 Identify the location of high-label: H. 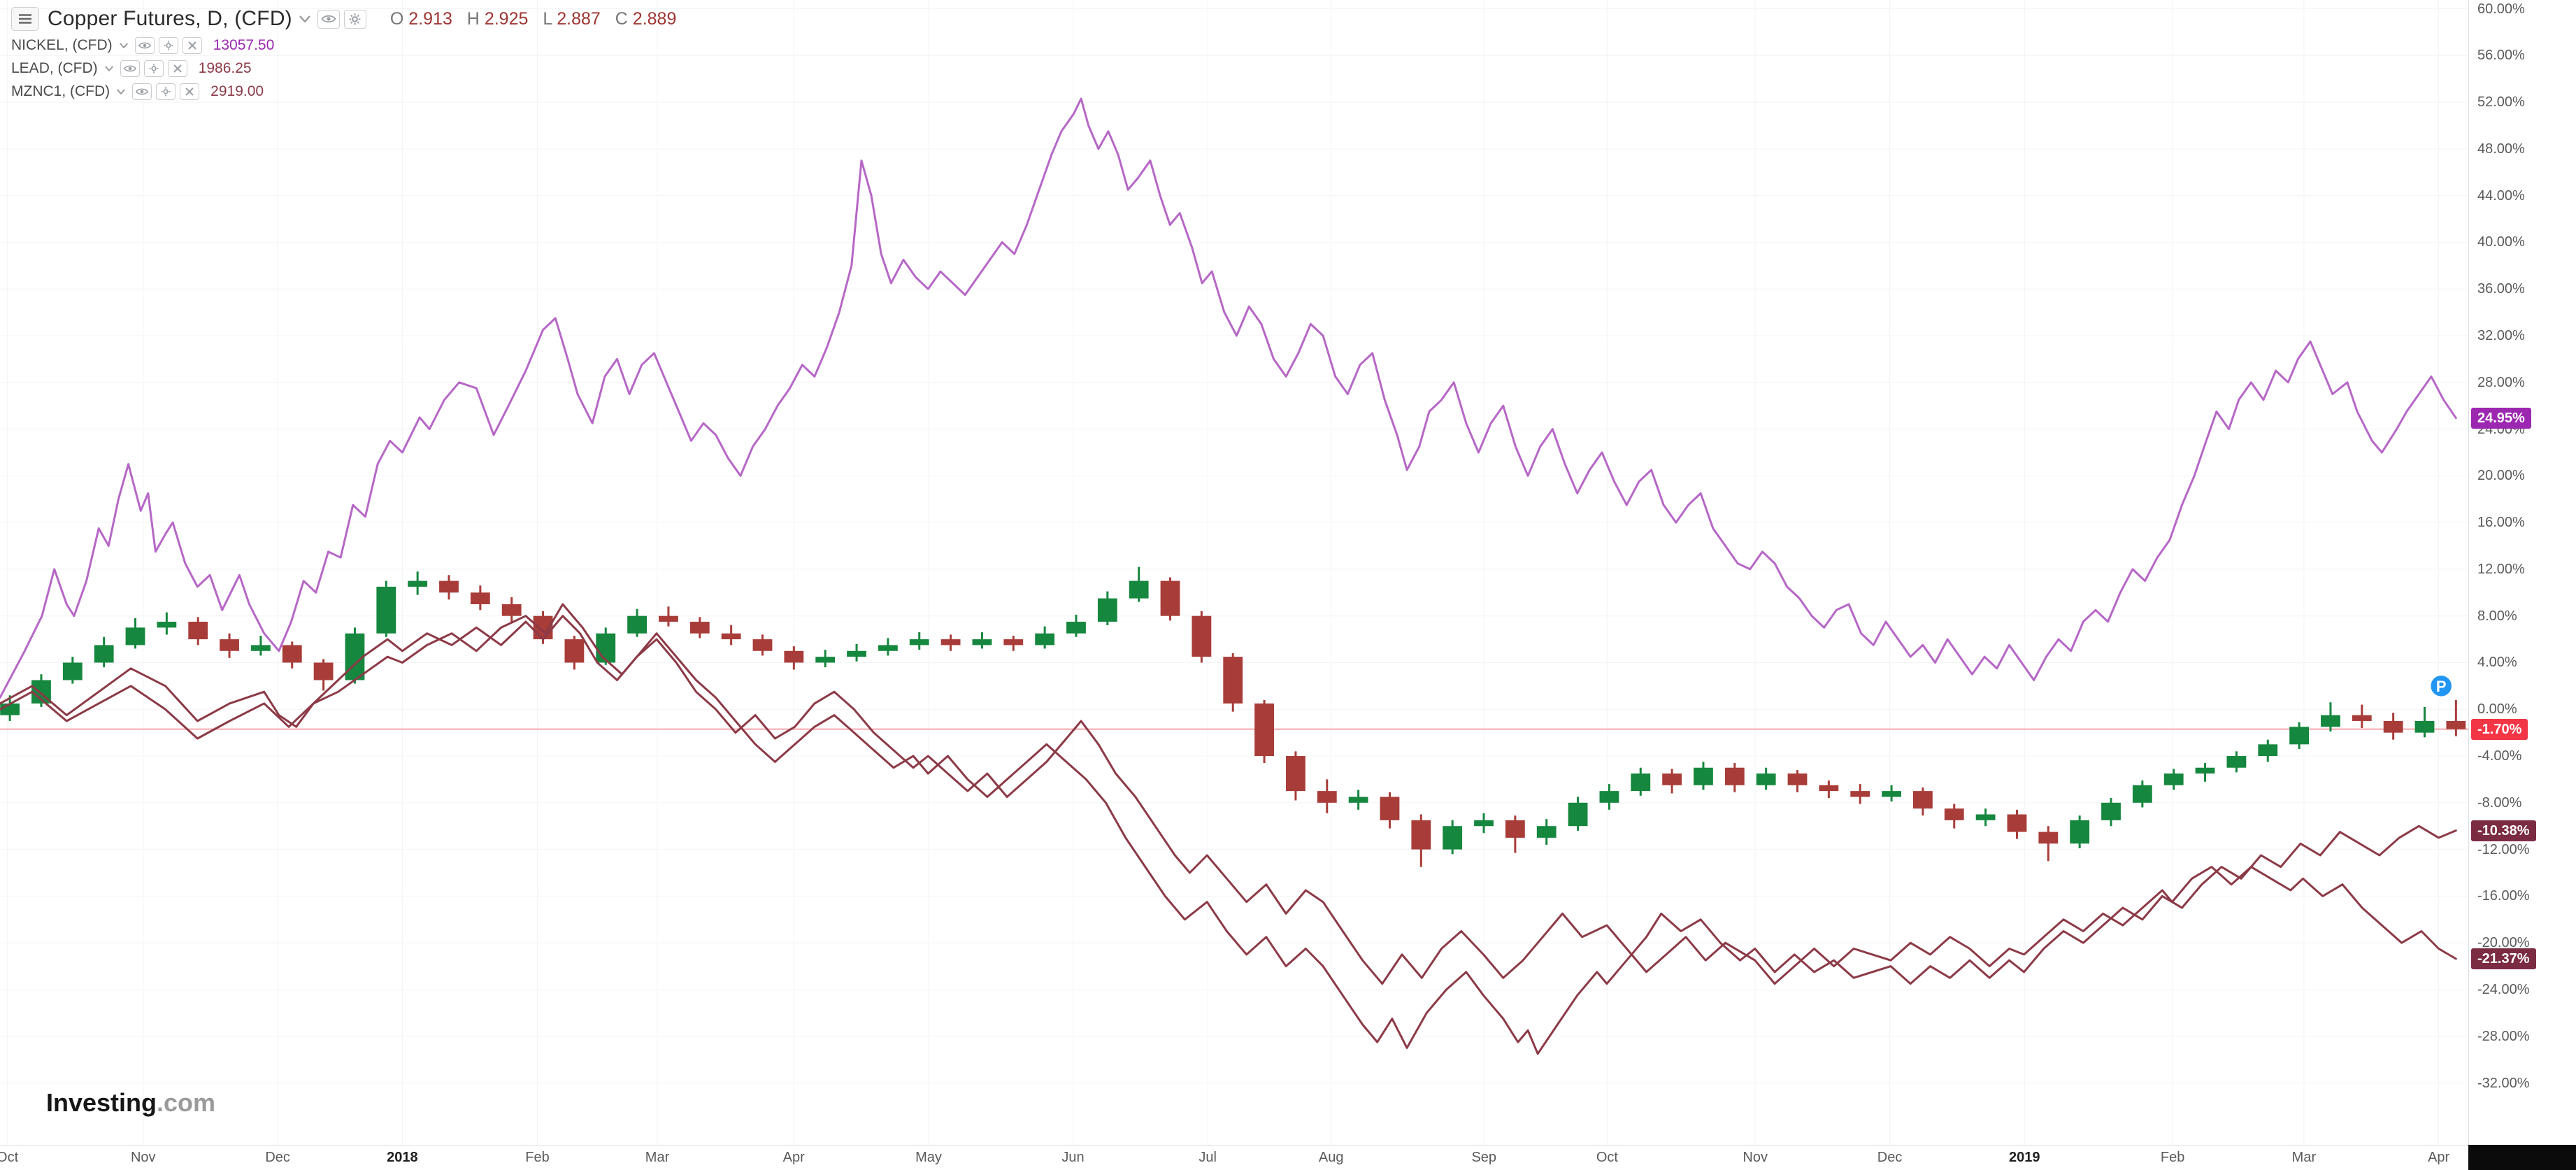
(473, 18).